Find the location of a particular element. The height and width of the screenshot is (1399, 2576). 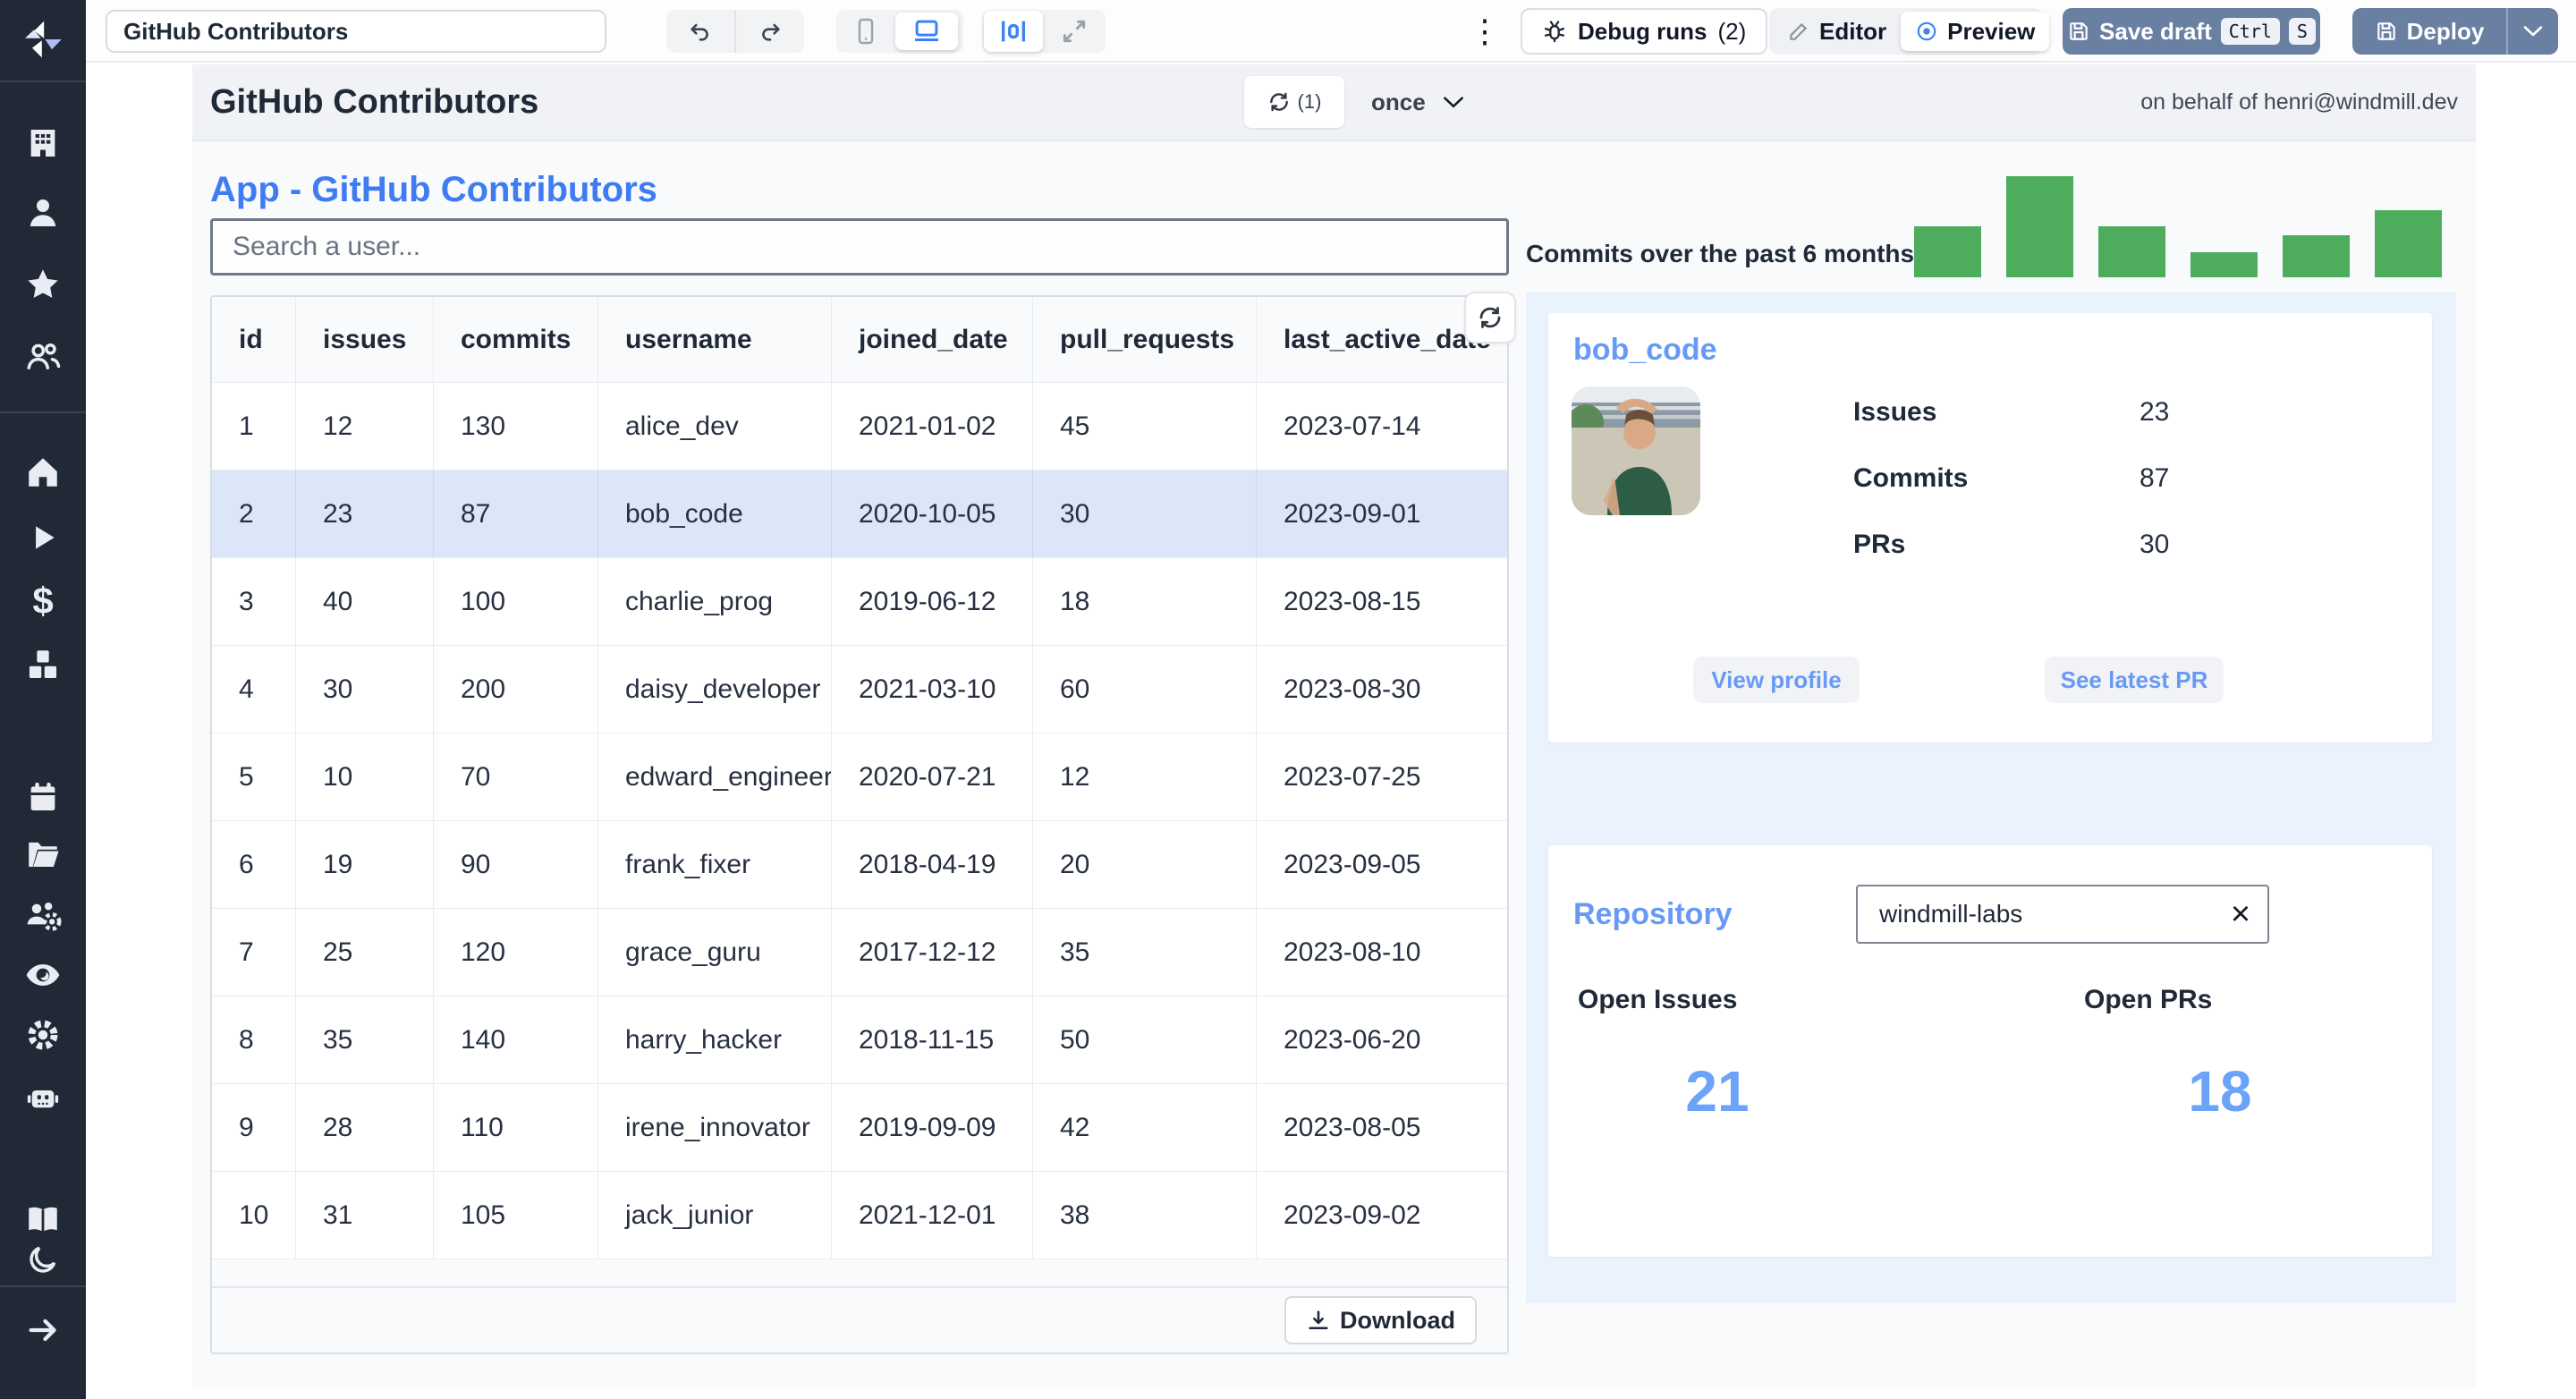

collapse-arrow-icon is located at coordinates (43, 1330).